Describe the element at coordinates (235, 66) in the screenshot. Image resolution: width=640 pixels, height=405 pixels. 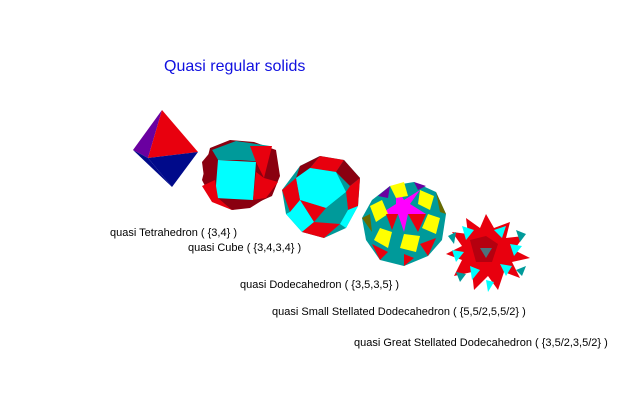
I see `page-title: Quasi regular solids` at that location.